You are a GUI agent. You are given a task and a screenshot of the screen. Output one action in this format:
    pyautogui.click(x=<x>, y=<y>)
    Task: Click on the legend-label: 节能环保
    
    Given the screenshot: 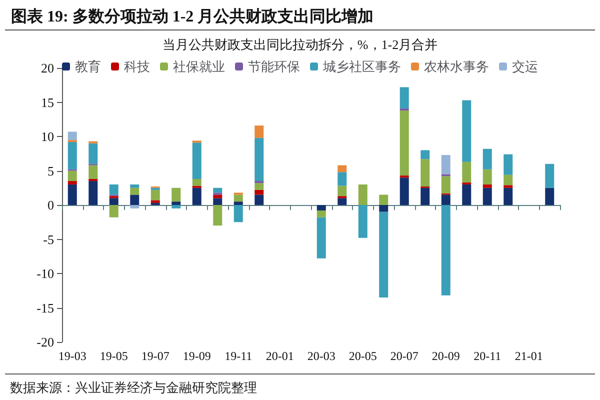 What is the action you would take?
    pyautogui.click(x=274, y=66)
    